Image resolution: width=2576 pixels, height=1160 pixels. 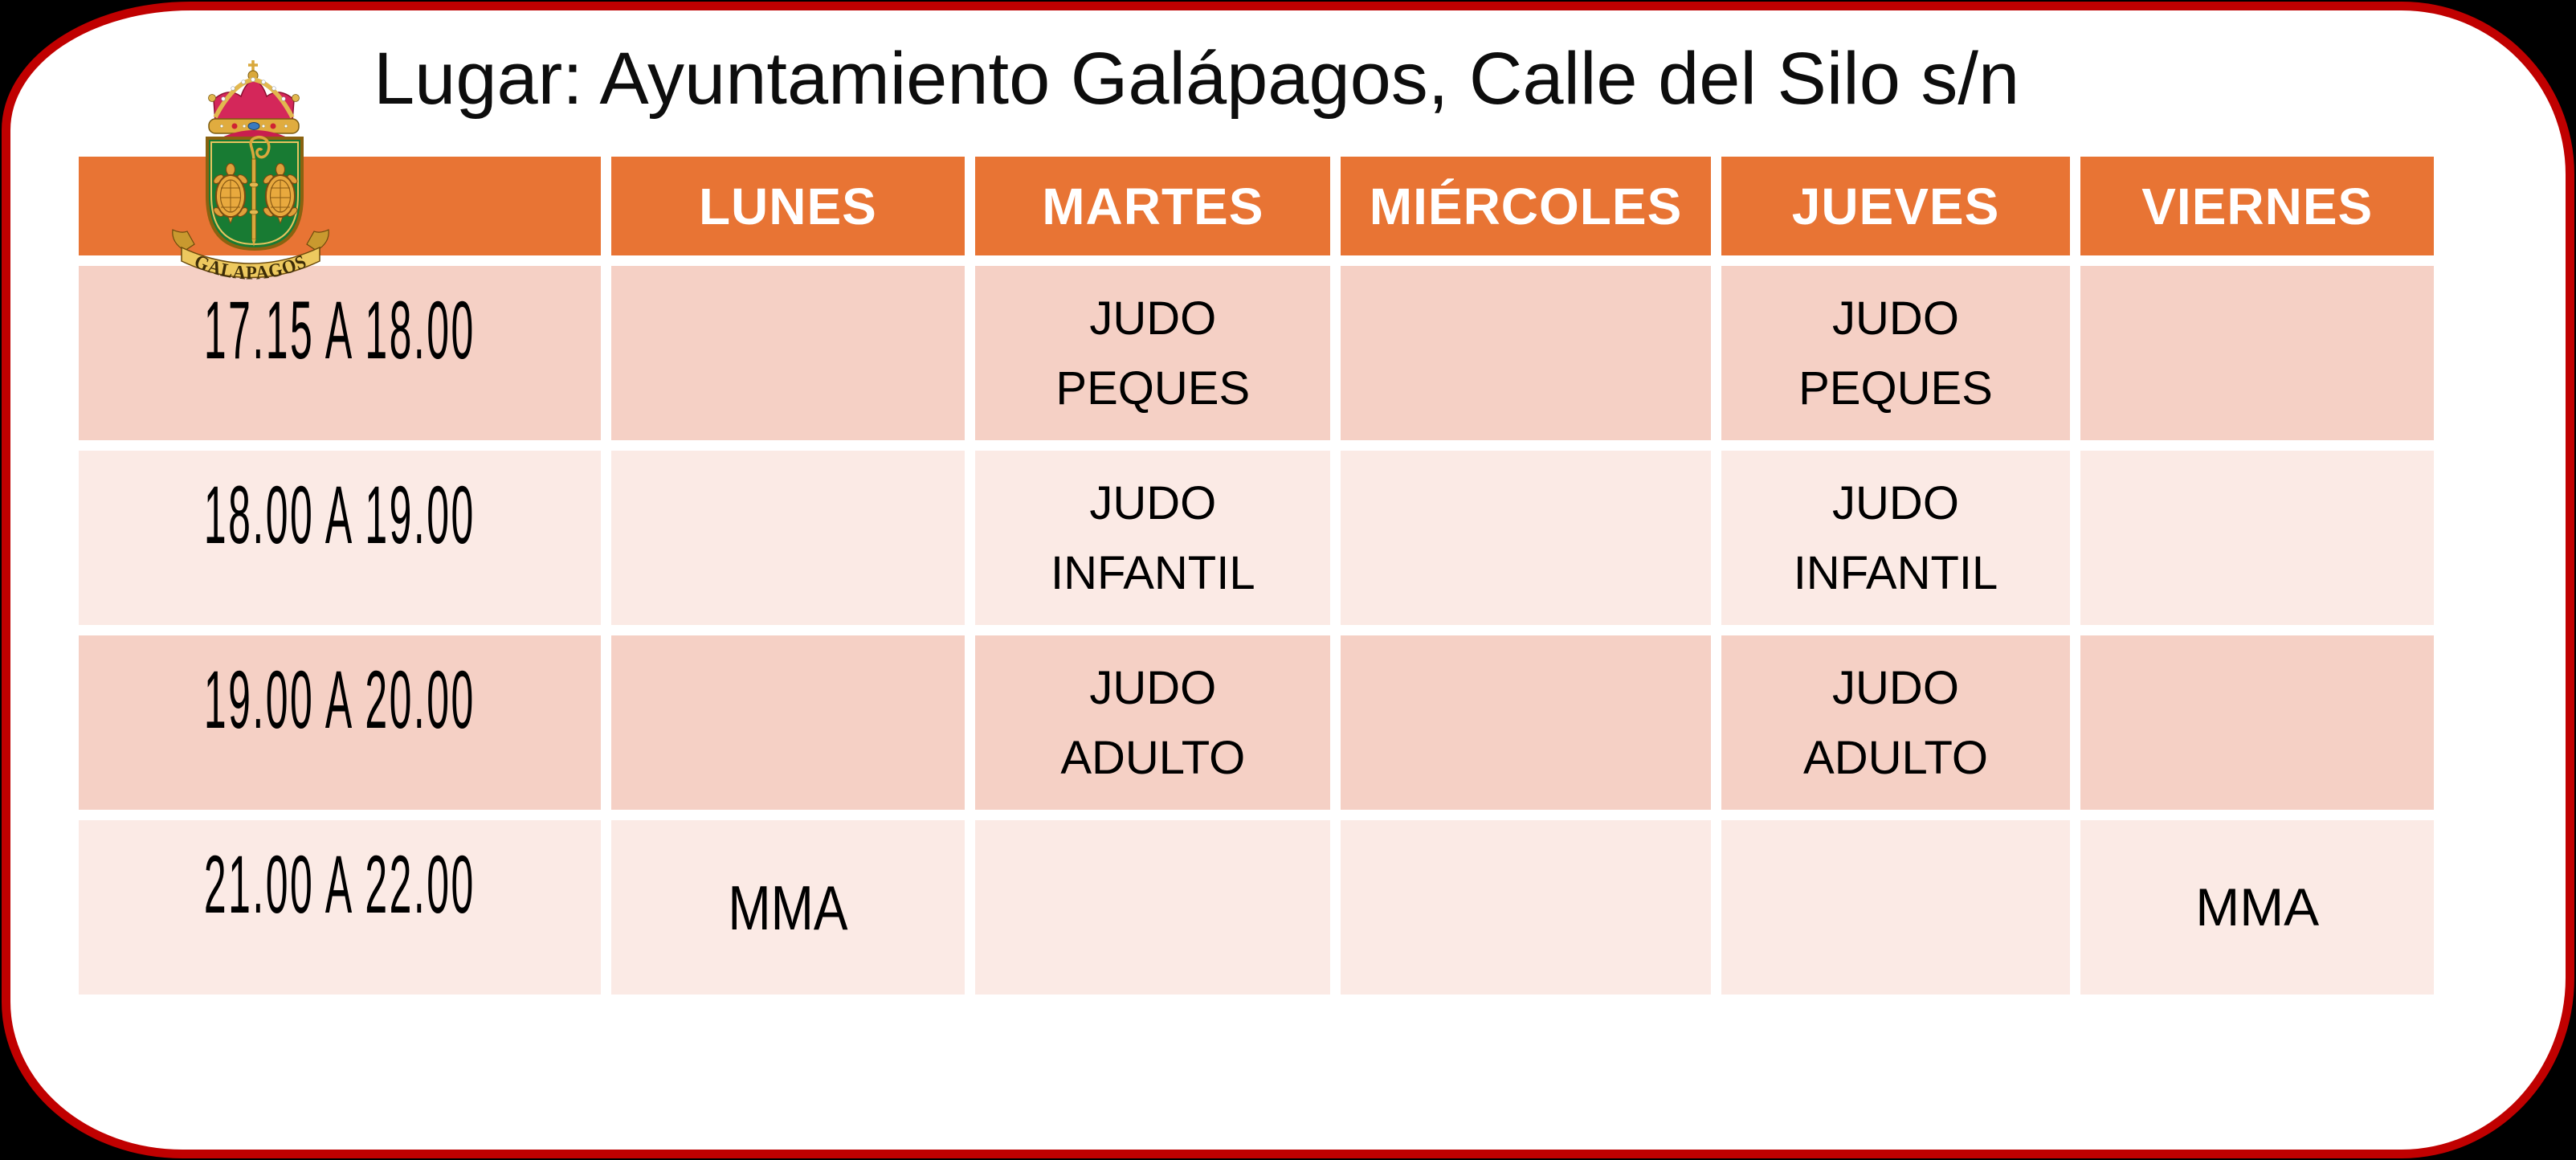 I want to click on time-label: 19.00 A 20.00, so click(x=339, y=700).